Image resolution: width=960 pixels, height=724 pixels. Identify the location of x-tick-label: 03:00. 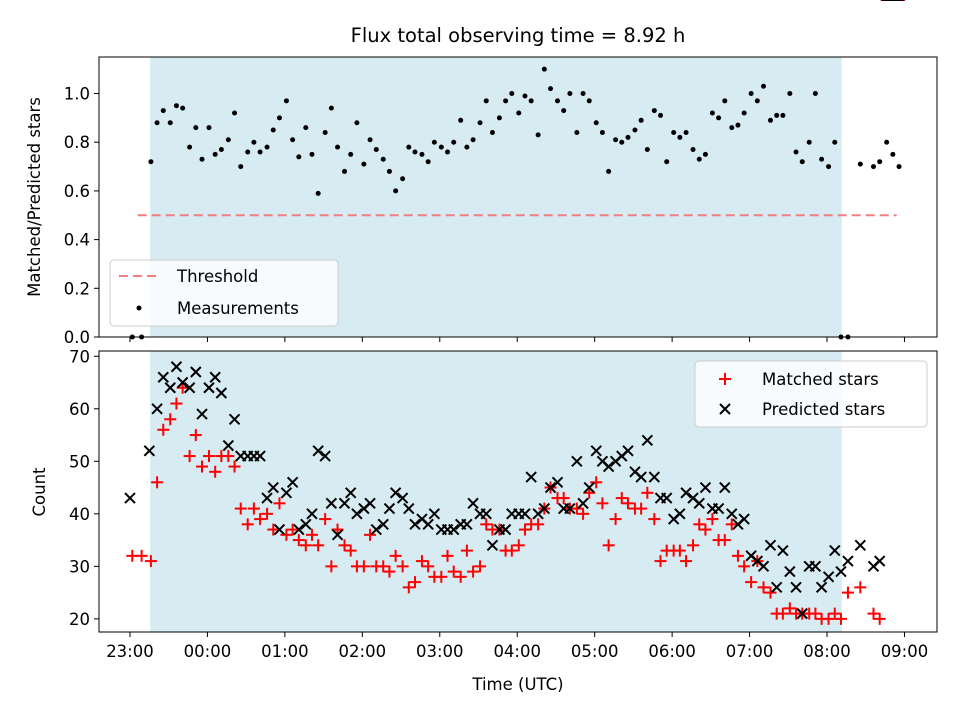
(440, 651).